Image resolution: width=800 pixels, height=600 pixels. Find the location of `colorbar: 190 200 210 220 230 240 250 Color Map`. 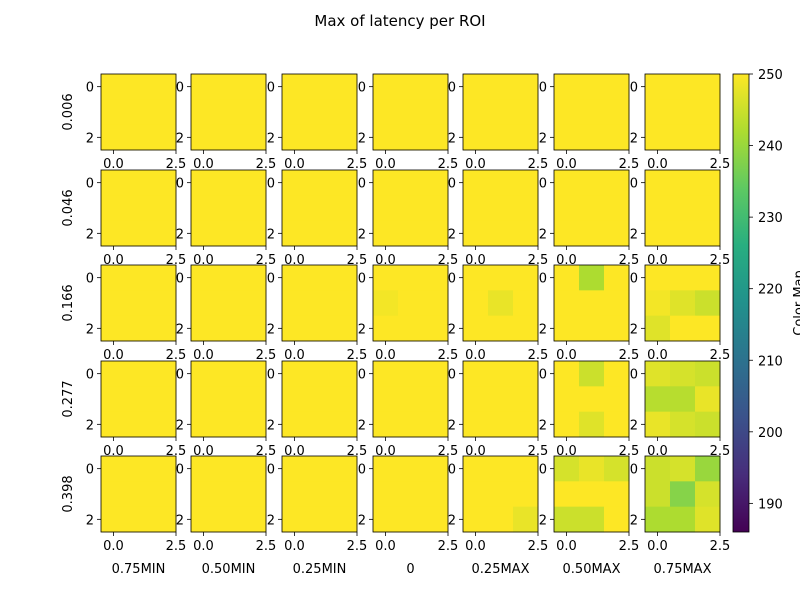

colorbar: 190 200 210 220 230 240 250 Color Map is located at coordinates (766, 300).